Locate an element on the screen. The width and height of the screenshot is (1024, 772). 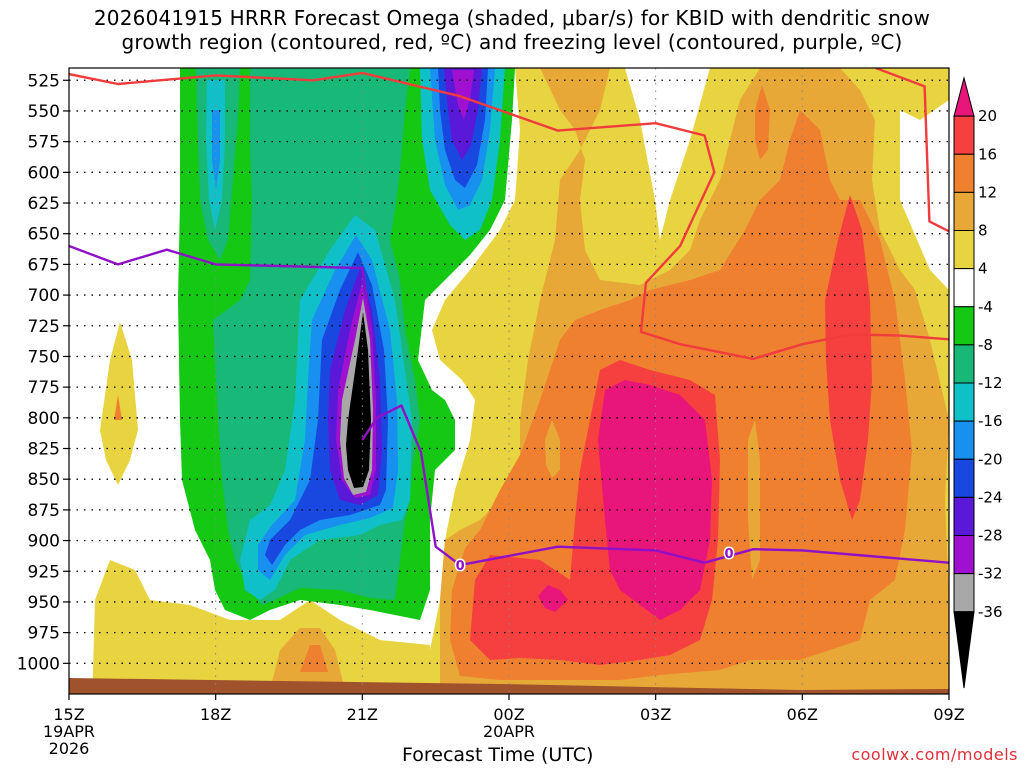
terrain-strip is located at coordinates (509, 686).